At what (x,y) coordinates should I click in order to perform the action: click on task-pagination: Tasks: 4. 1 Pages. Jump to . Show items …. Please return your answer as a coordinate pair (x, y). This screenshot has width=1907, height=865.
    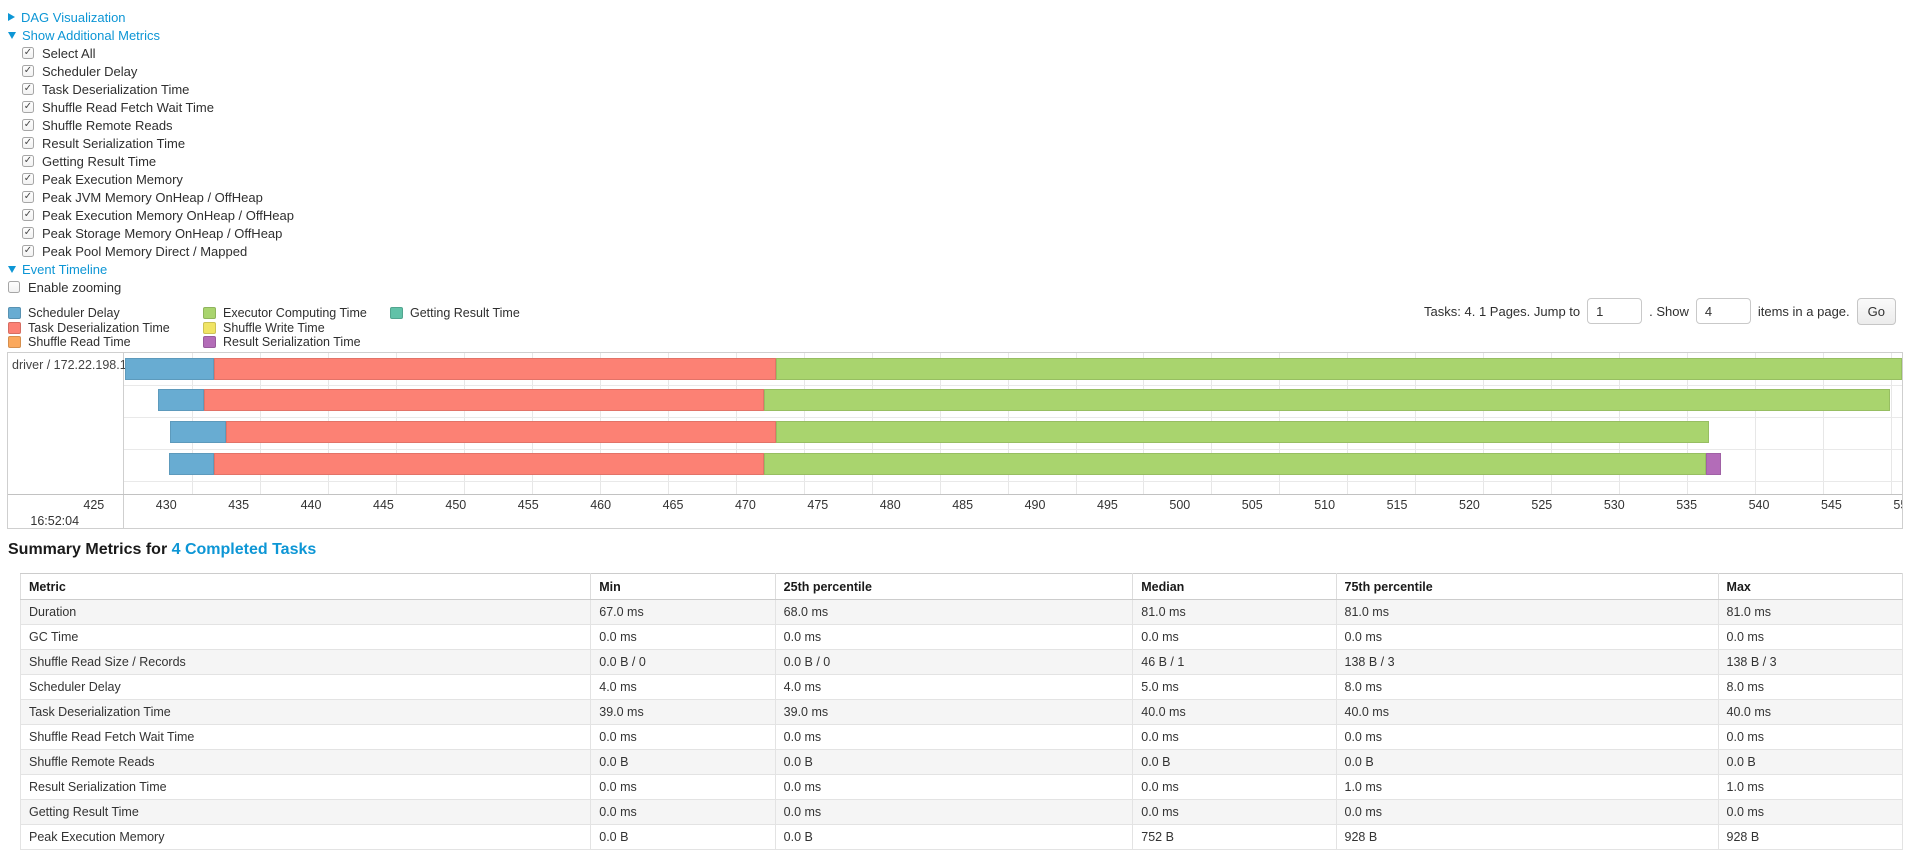
    Looking at the image, I should click on (1660, 311).